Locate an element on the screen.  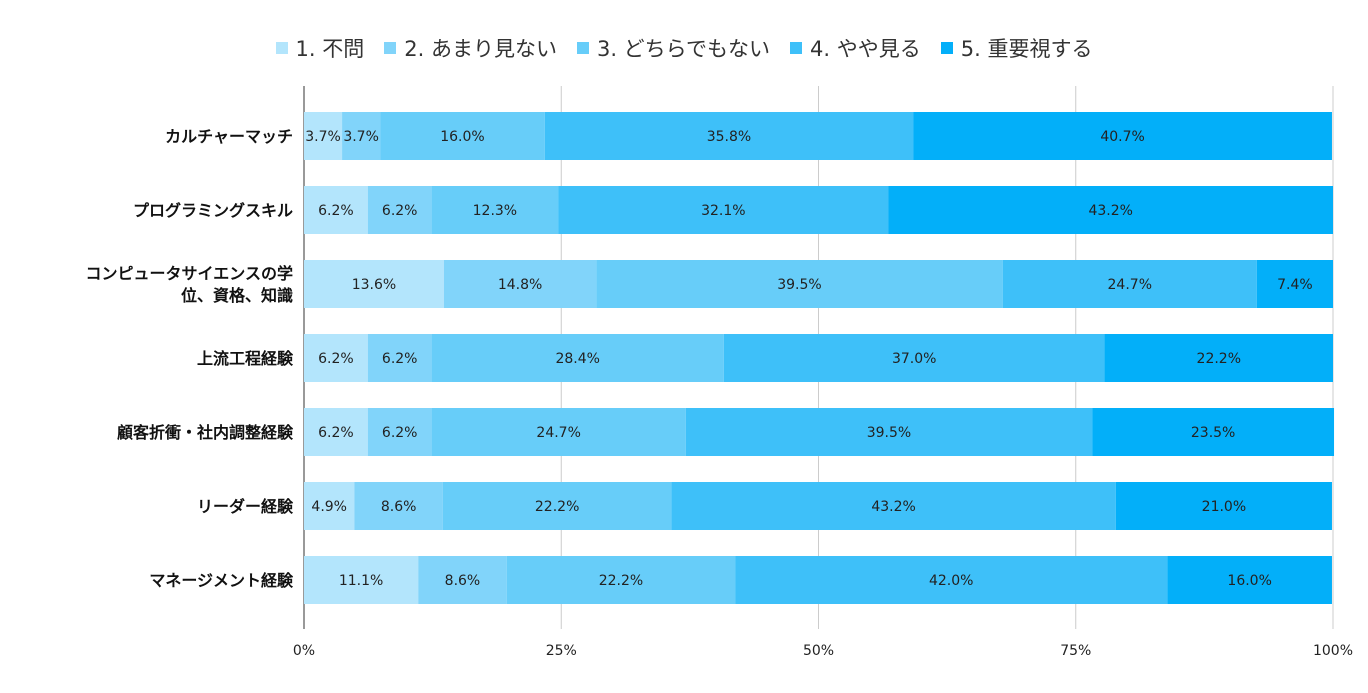
data-label: 12.3% is located at coordinates (495, 211).